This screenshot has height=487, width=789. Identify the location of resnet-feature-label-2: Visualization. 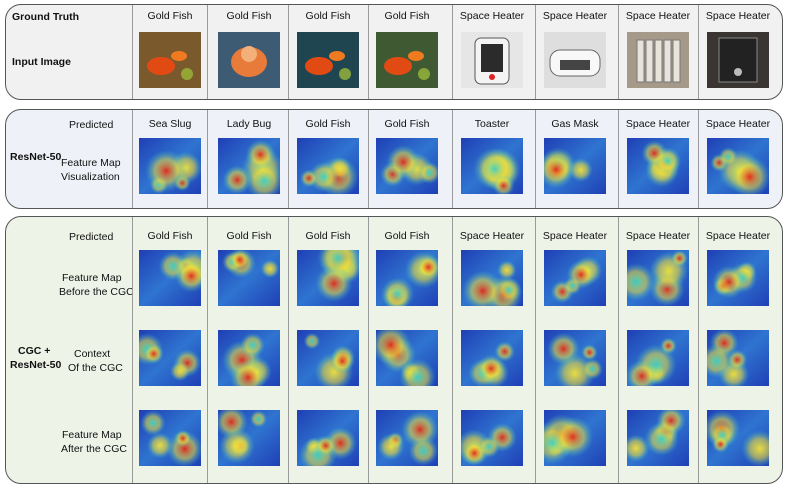
(90, 177).